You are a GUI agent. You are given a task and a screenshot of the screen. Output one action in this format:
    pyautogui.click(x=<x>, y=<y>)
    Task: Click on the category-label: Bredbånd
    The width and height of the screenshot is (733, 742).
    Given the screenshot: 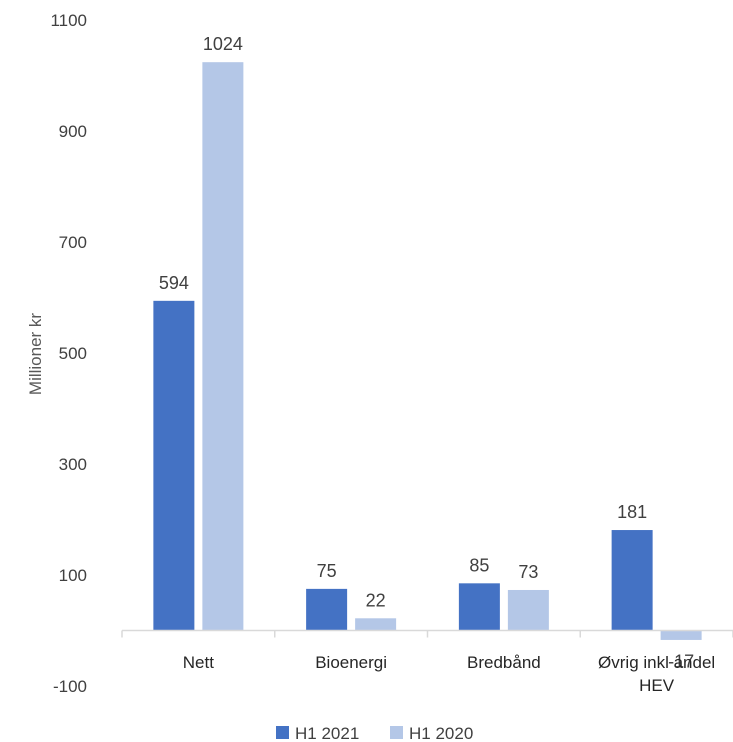 What is the action you would take?
    pyautogui.click(x=504, y=662)
    